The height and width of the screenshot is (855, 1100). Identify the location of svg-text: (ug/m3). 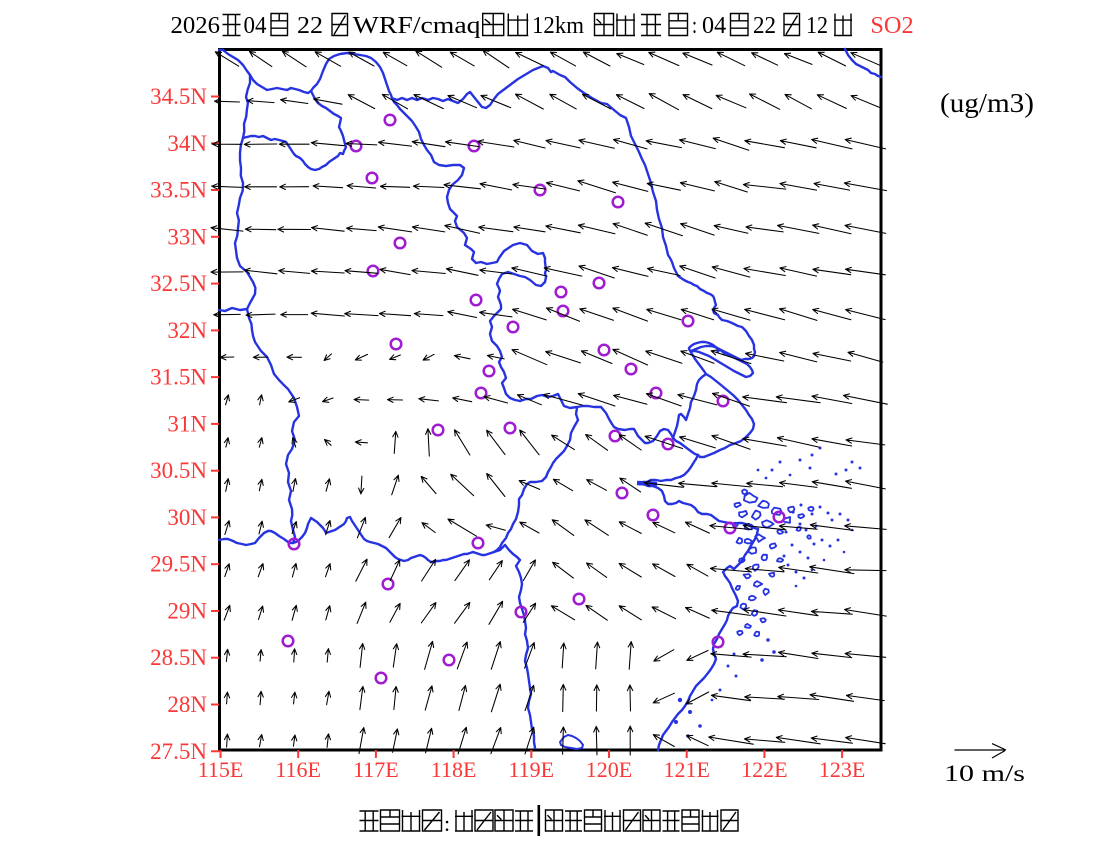
(987, 103).